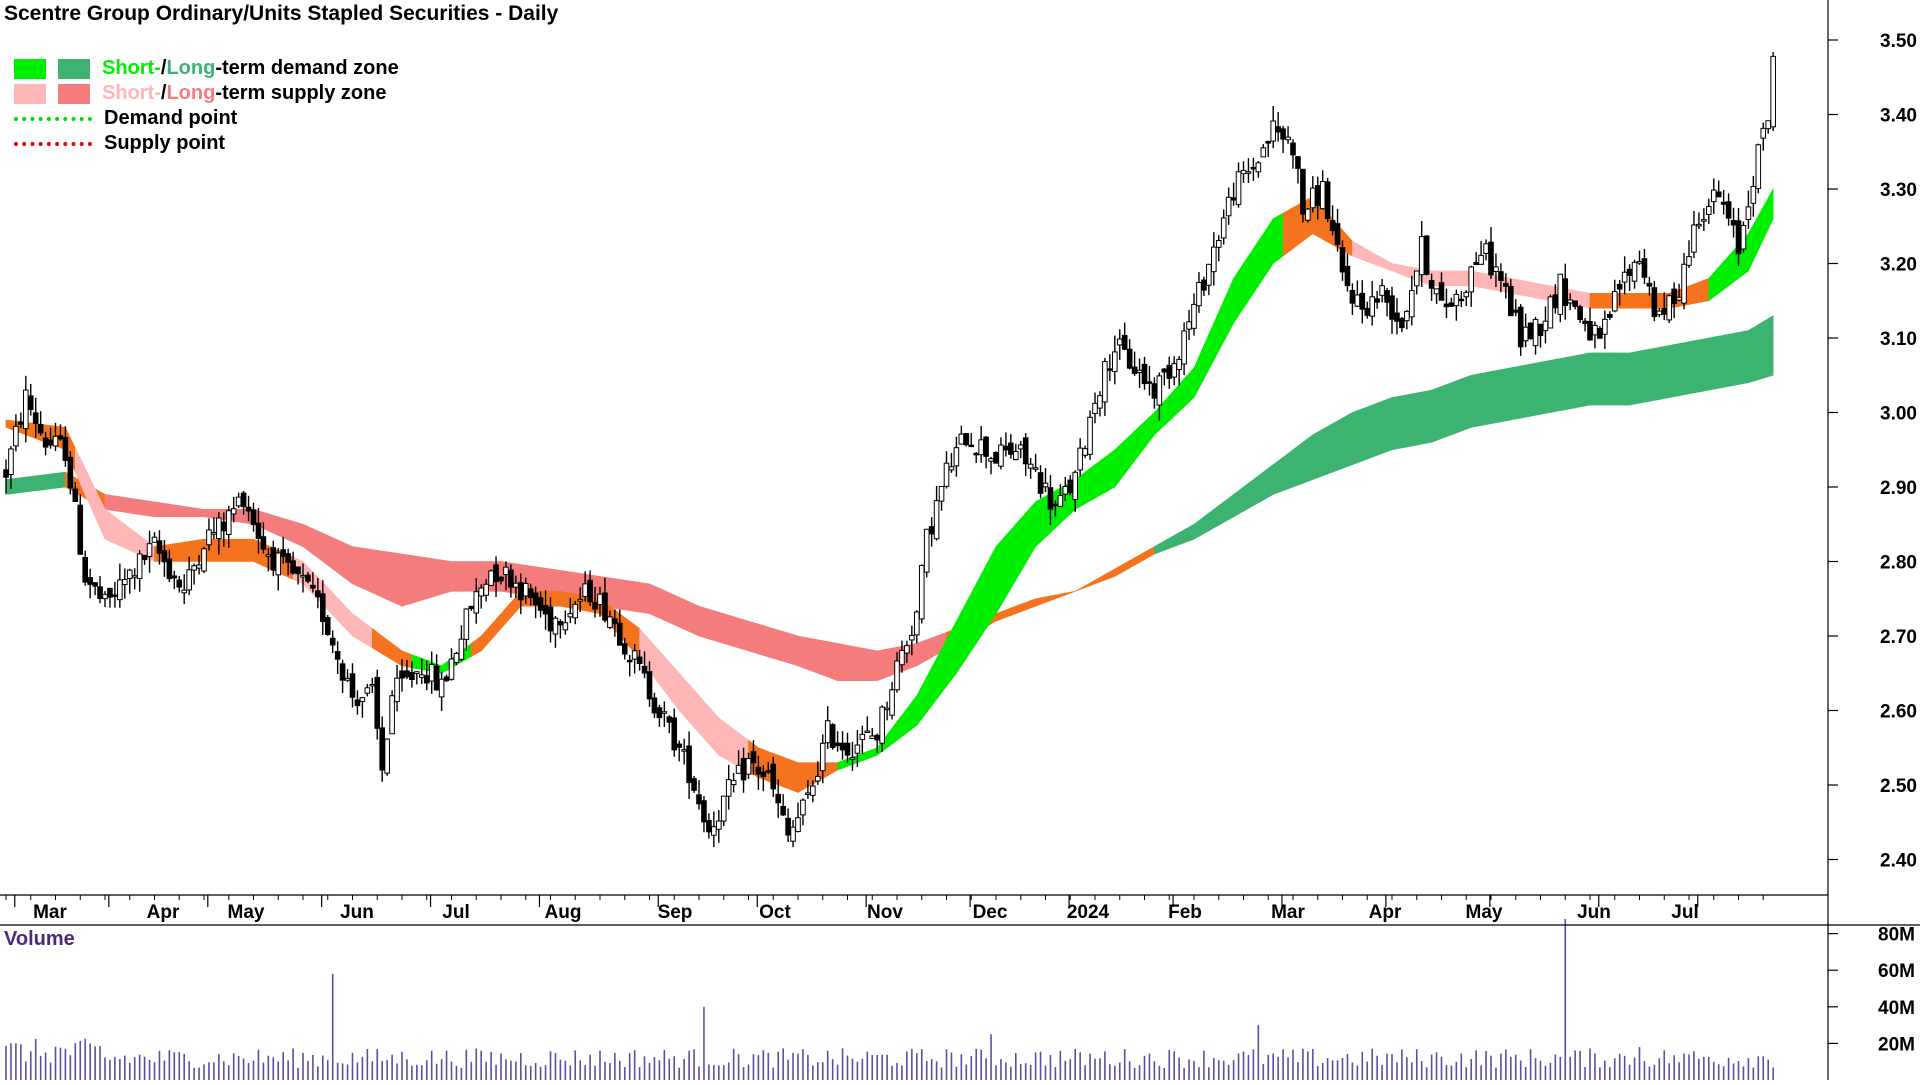  I want to click on price-tick-label: 2.40, so click(1898, 861).